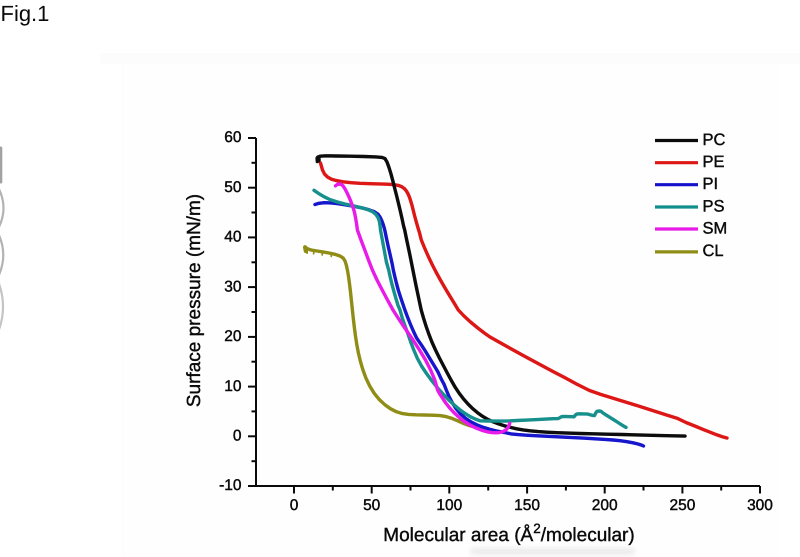 The image size is (800, 557). Describe the element at coordinates (760, 505) in the screenshot. I see `svg-text: 300` at that location.